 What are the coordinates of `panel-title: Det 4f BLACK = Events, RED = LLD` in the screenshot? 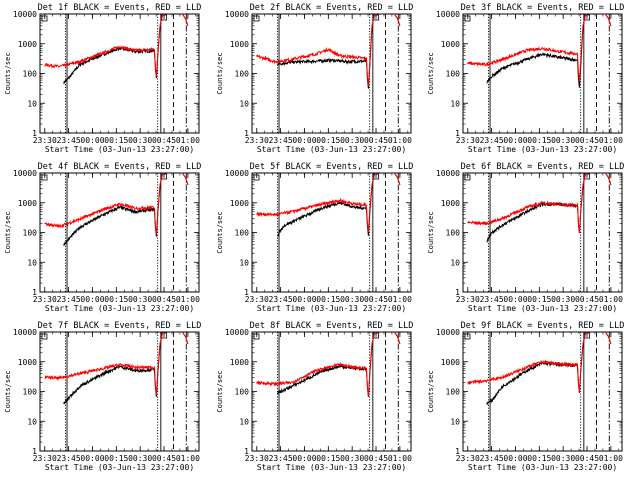 It's located at (120, 167).